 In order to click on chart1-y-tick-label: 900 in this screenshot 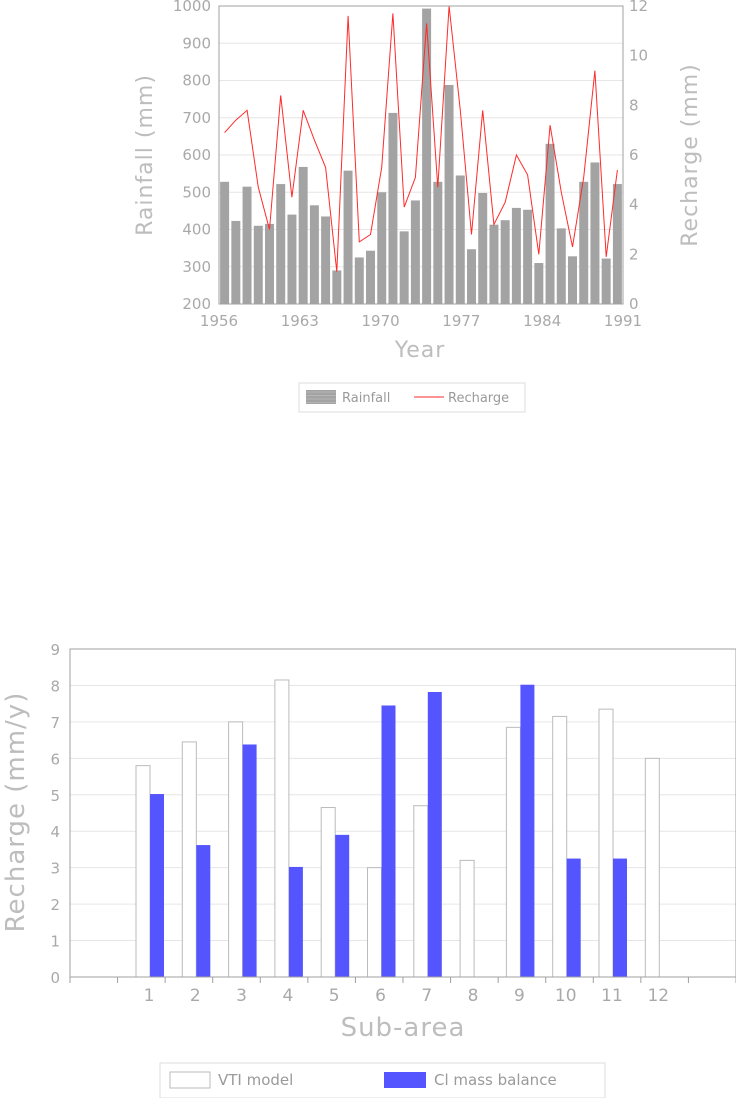, I will do `click(196, 43)`.